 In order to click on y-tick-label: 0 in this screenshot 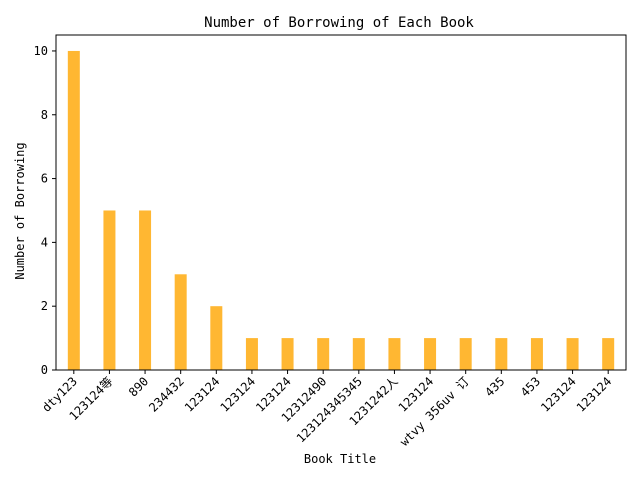, I will do `click(44, 370)`.